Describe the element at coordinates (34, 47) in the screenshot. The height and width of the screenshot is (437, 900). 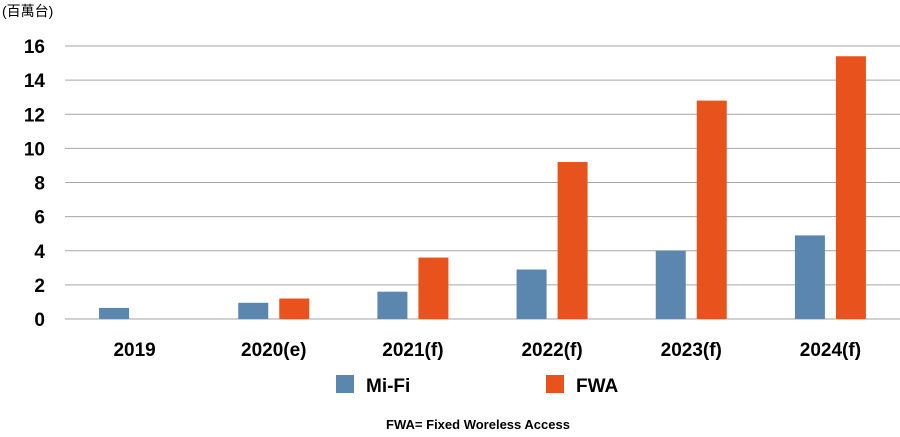
I see `y-tick-label: 16` at that location.